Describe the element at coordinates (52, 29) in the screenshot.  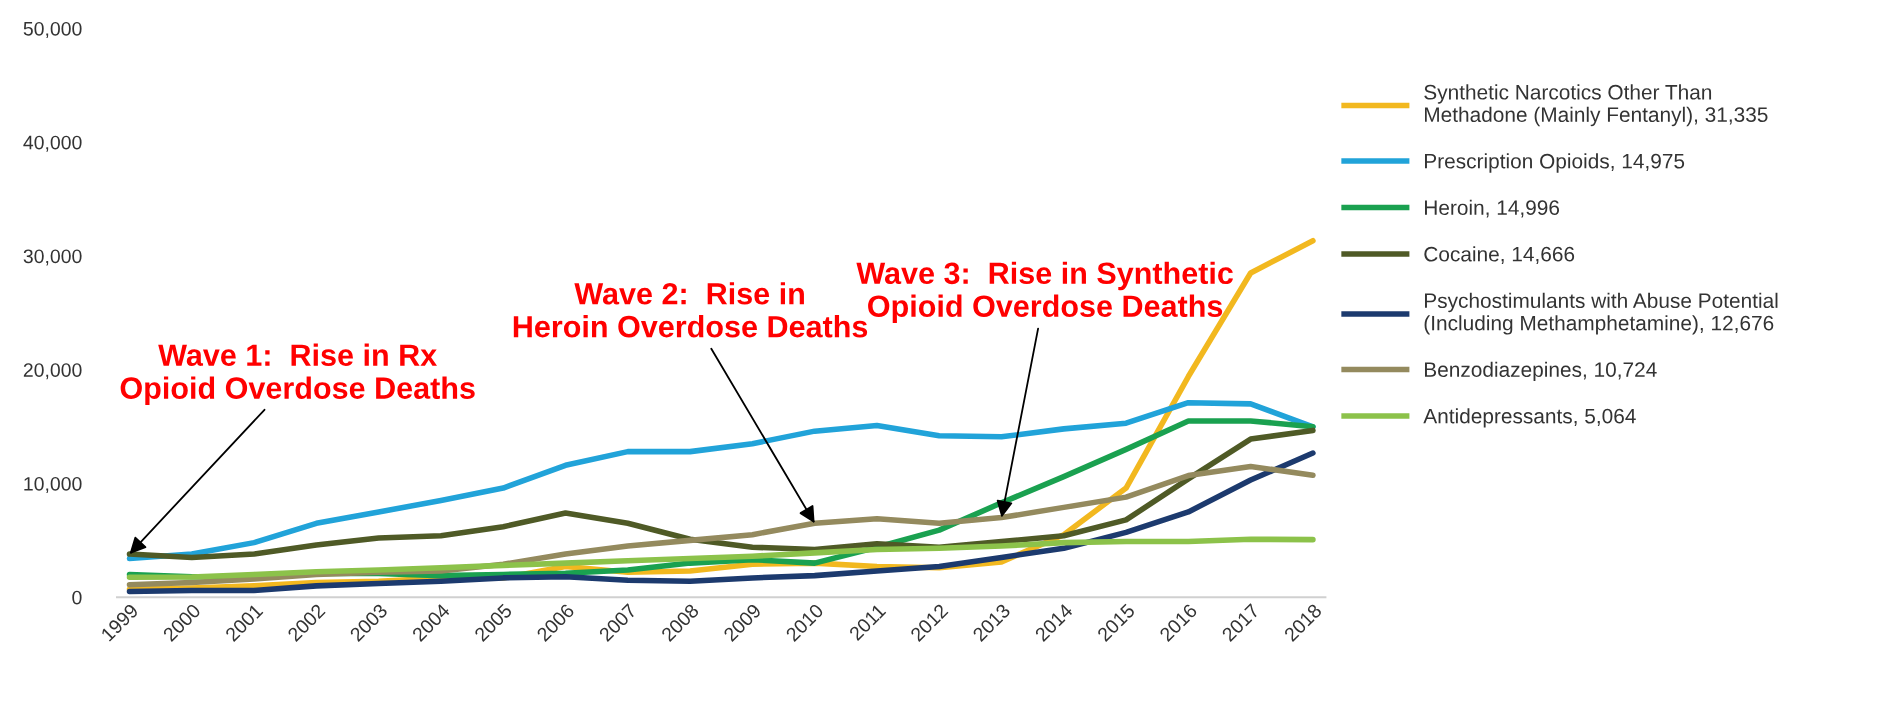
I see `y-tick-label: 50,000` at that location.